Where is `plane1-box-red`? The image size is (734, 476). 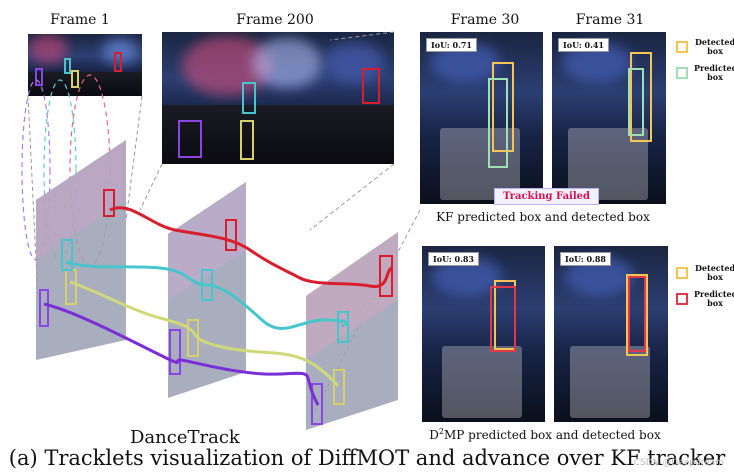
plane1-box-red is located at coordinates (109, 203).